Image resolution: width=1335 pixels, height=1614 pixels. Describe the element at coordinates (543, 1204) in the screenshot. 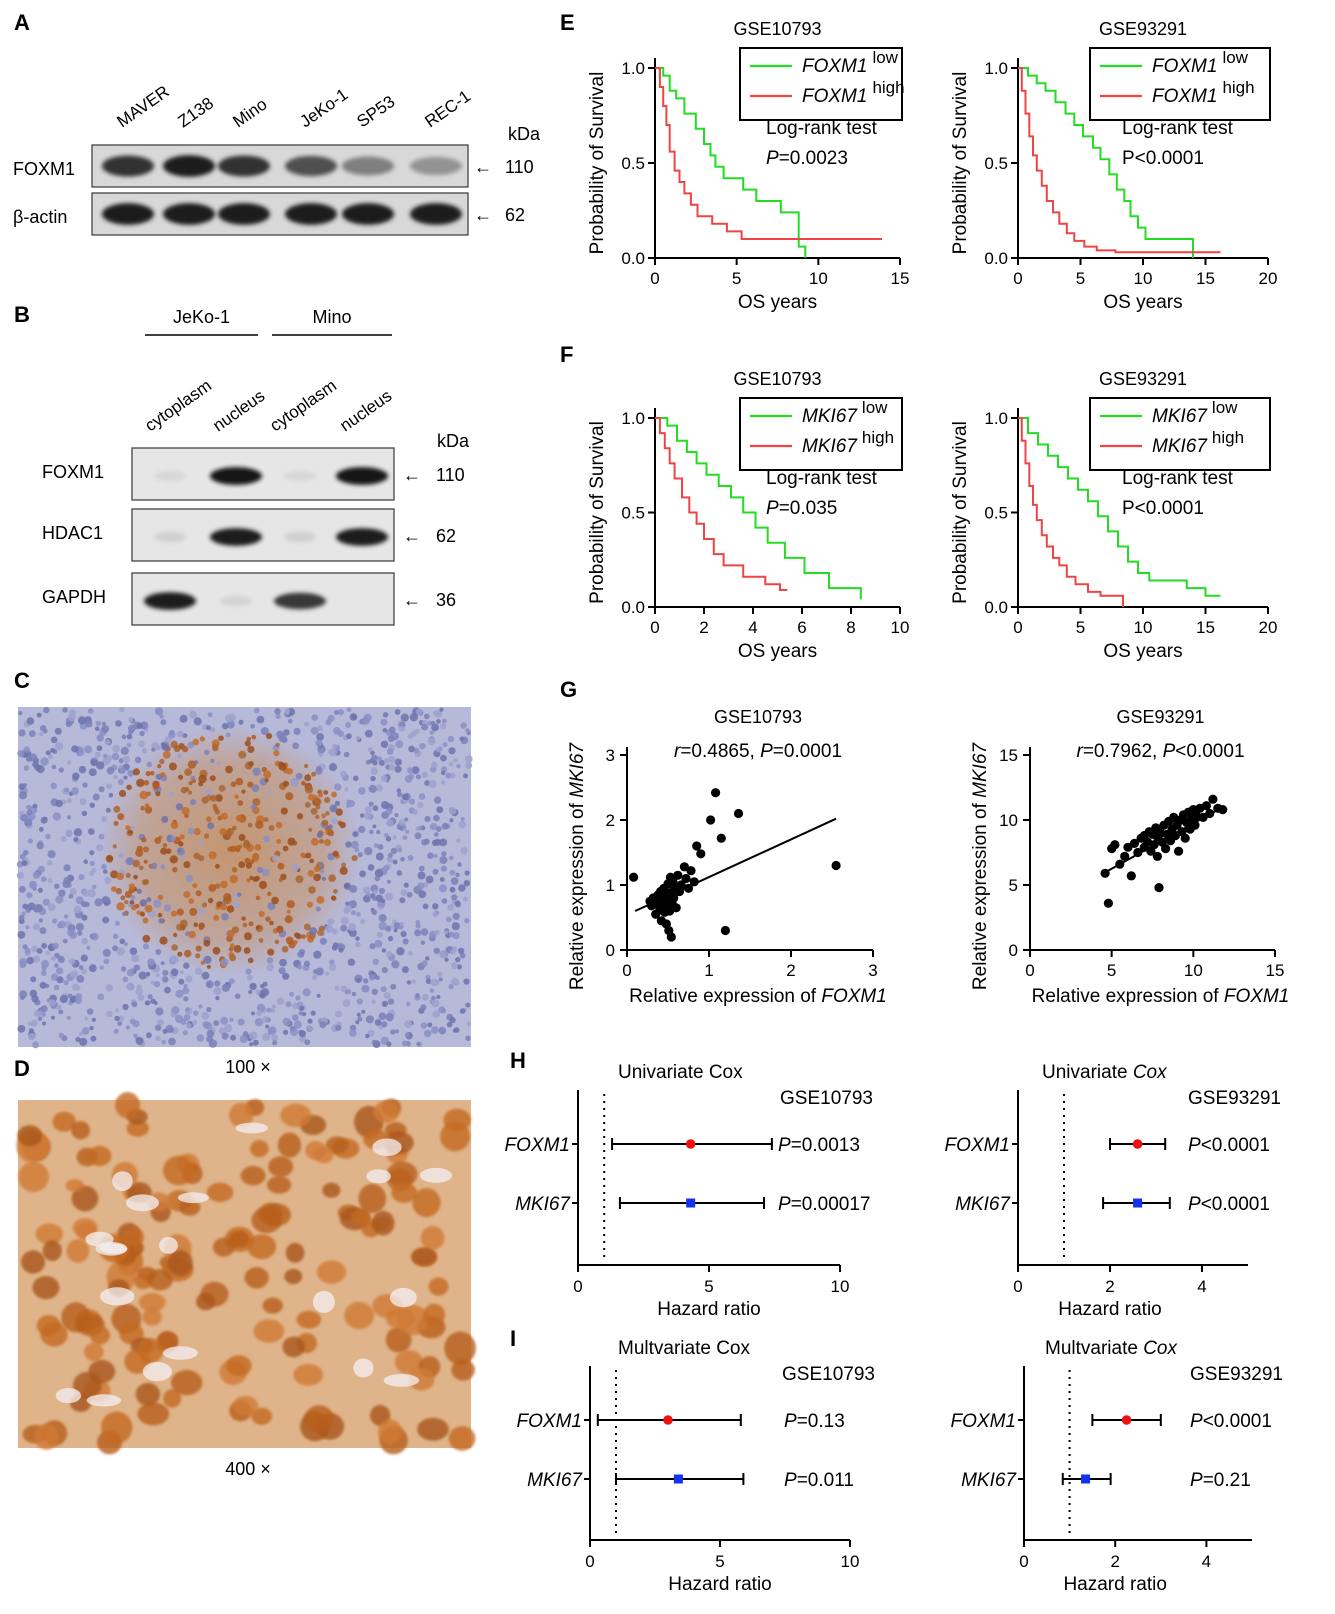

I see `row-gene-label: MKI67` at that location.